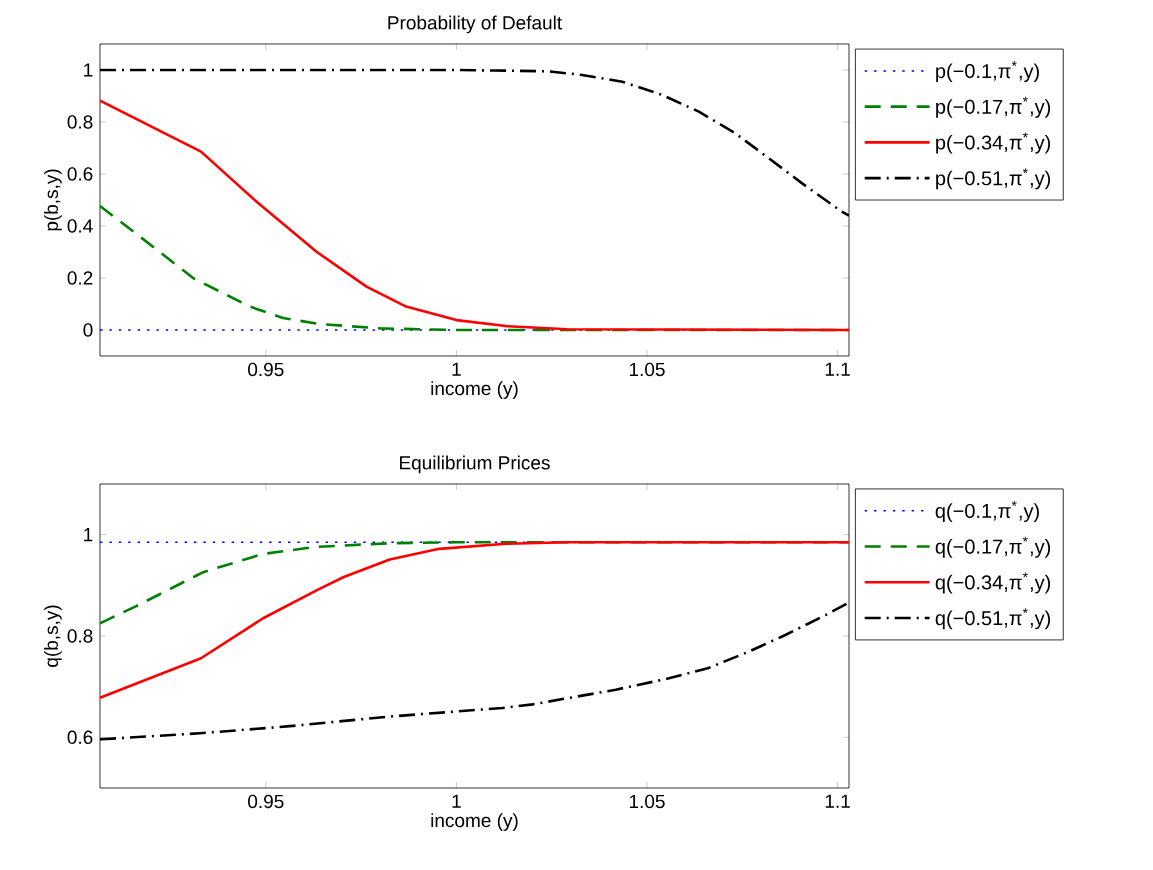  I want to click on y-tick-label: 0, so click(88, 330).